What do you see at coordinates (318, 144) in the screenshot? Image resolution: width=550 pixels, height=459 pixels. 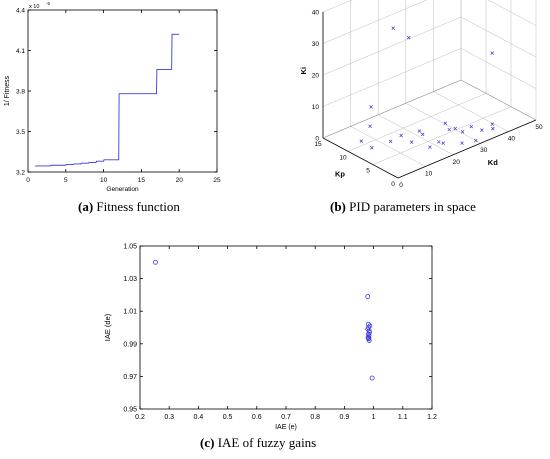 I see `b-kp-tick-label: 15` at bounding box center [318, 144].